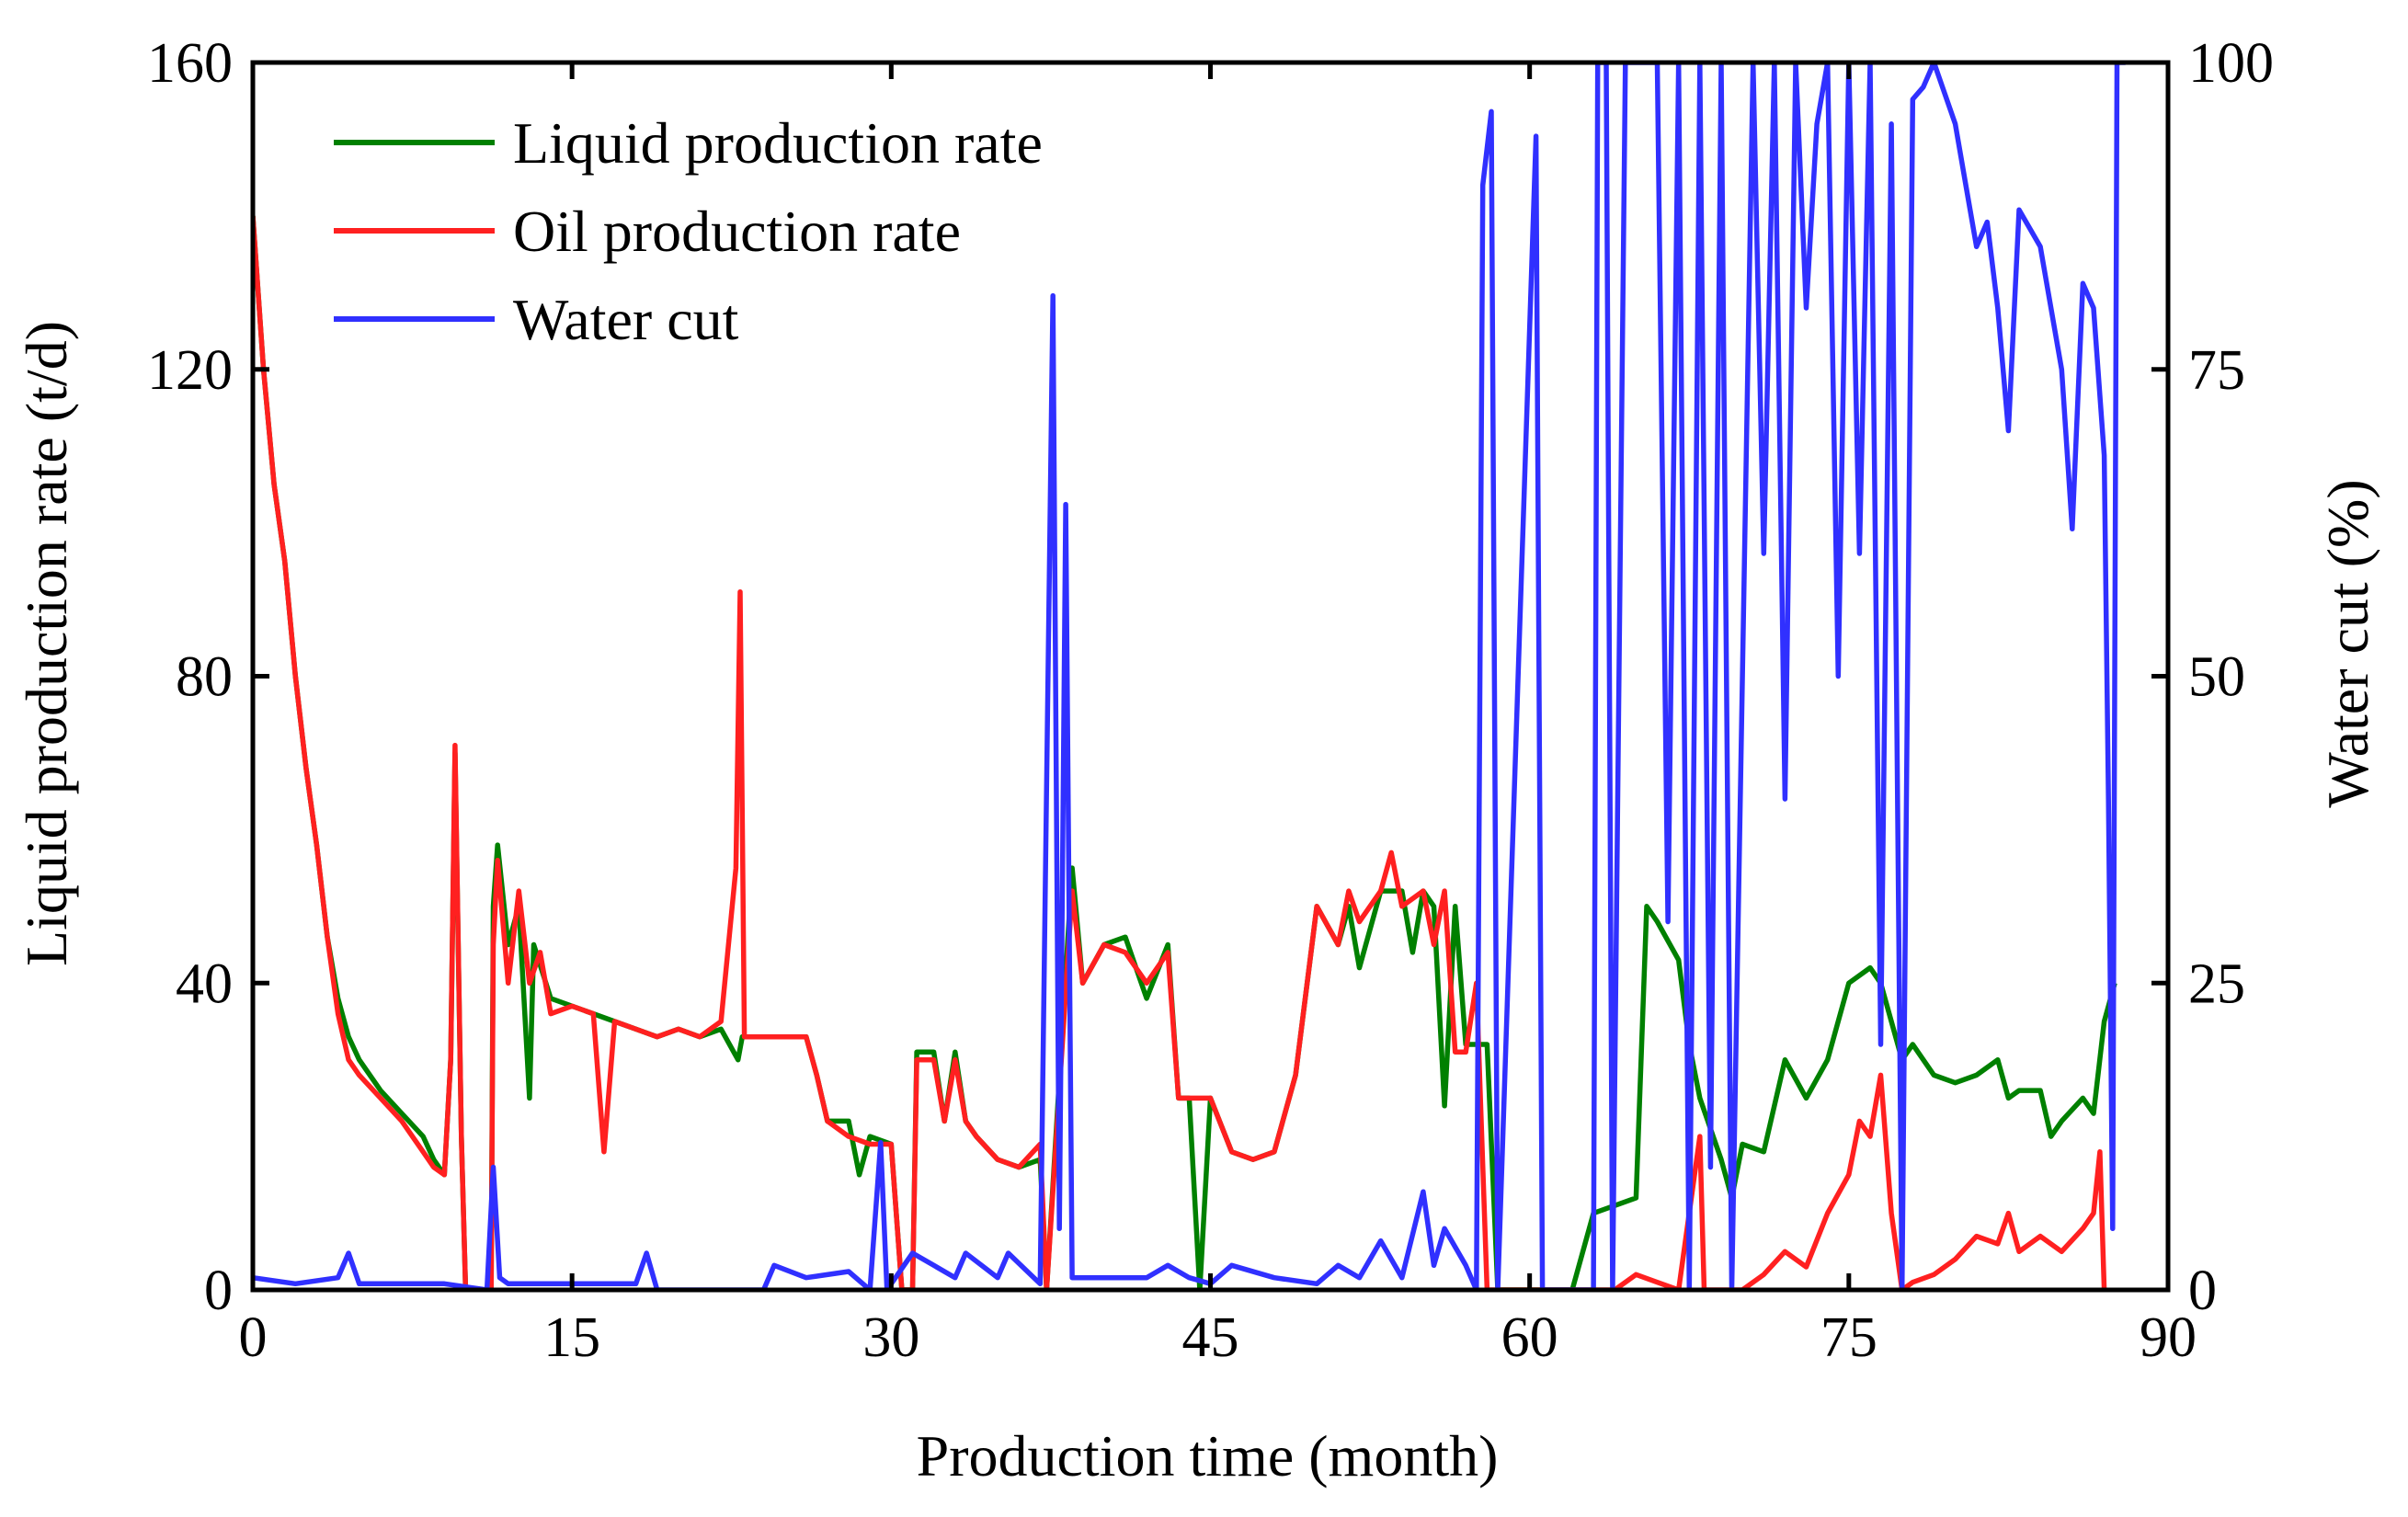 This screenshot has width=2408, height=1517. Describe the element at coordinates (46, 643) in the screenshot. I see `y-axis-title: Liquid production rate (t/d)` at that location.